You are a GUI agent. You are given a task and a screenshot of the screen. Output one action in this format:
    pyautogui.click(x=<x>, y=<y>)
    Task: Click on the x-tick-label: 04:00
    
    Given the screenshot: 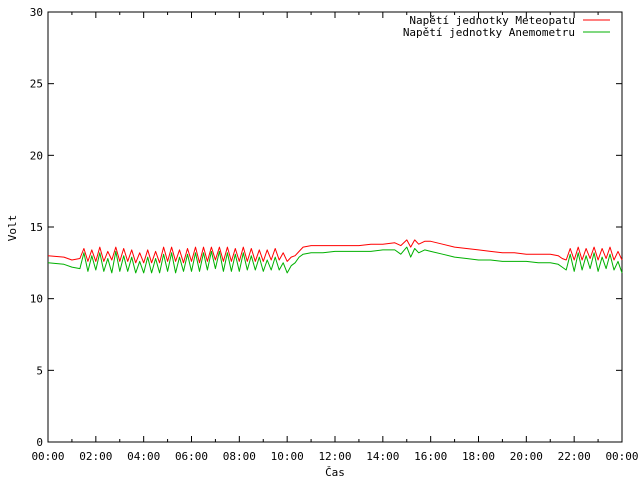 What is the action you would take?
    pyautogui.click(x=143, y=456)
    